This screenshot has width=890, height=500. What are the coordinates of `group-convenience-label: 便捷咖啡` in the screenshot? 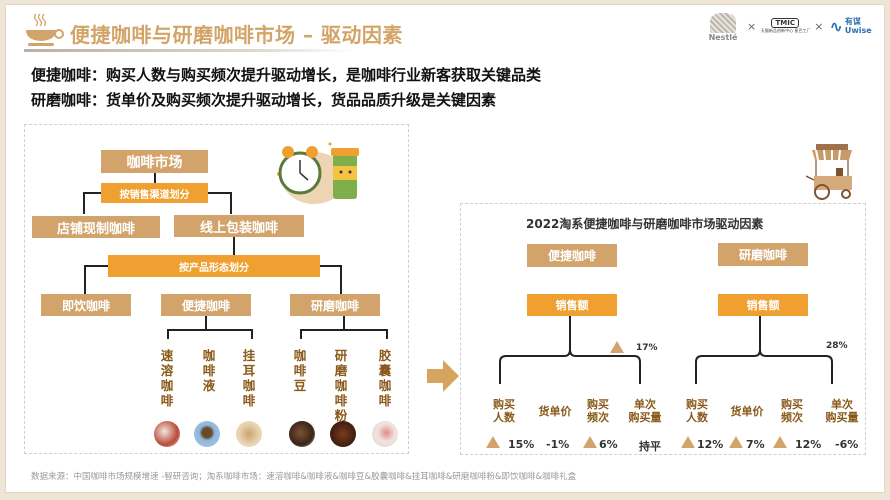 It's located at (572, 255).